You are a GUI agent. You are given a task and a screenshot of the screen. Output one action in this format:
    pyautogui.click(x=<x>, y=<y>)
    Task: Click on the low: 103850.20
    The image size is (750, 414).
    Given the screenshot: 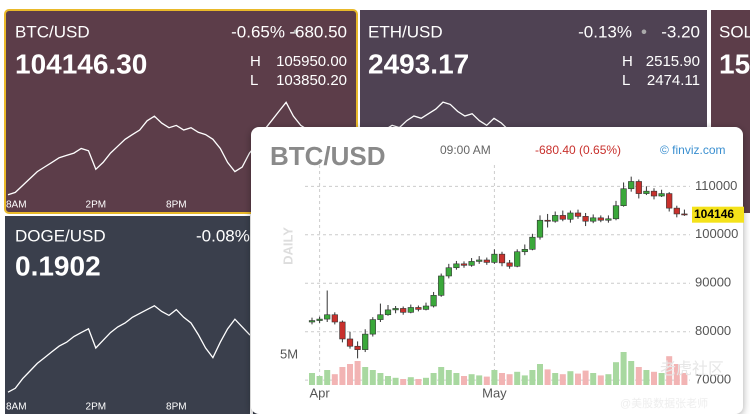 What is the action you would take?
    pyautogui.click(x=311, y=80)
    